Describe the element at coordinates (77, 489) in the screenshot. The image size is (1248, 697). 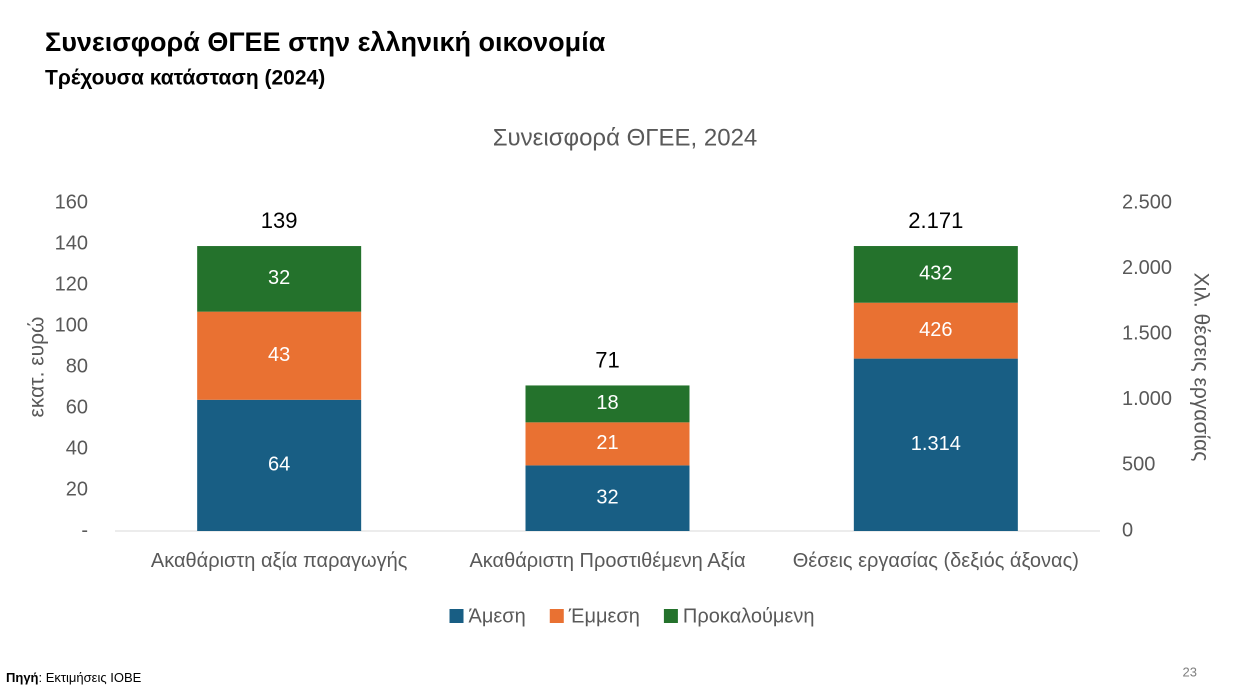
I see `y-tick-label: 20` at that location.